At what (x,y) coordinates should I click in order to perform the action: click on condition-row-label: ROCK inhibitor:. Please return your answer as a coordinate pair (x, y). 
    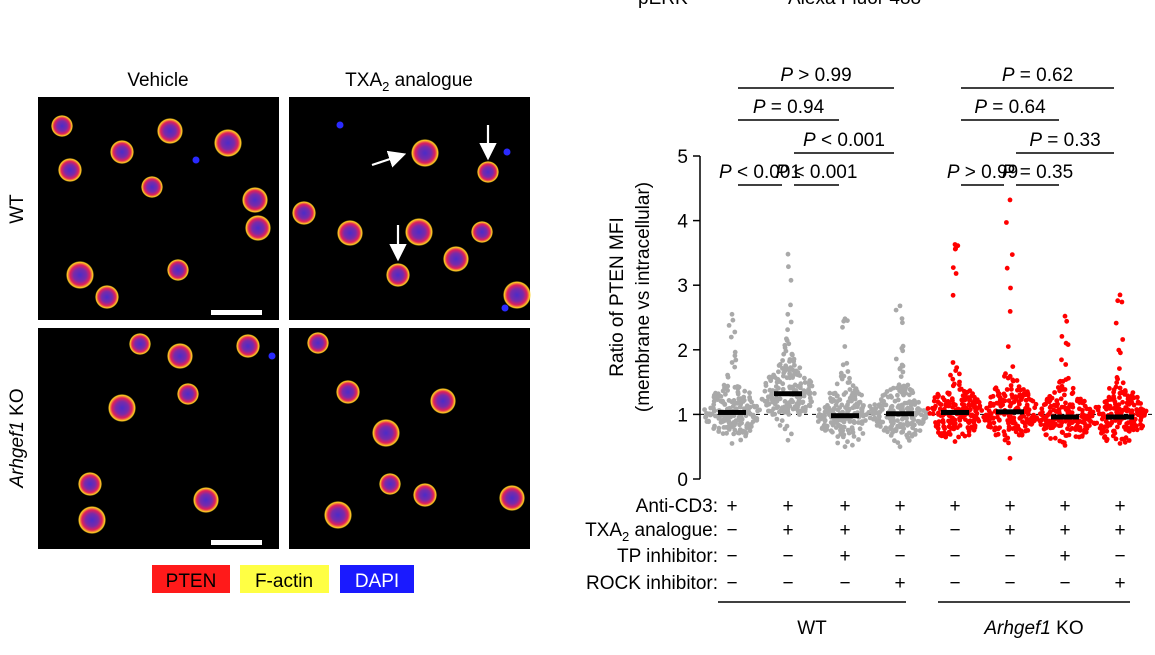
    Looking at the image, I should click on (652, 583).